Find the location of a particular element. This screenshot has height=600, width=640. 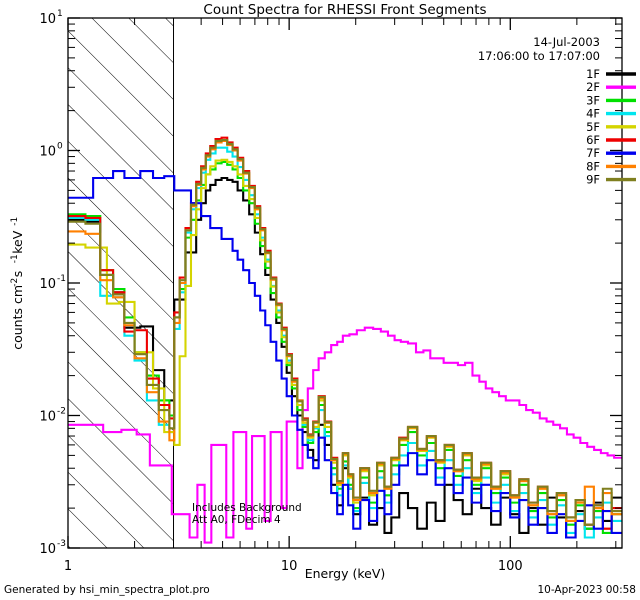

footer-timestamp: 10-Apr-2023 00:58 is located at coordinates (586, 590).